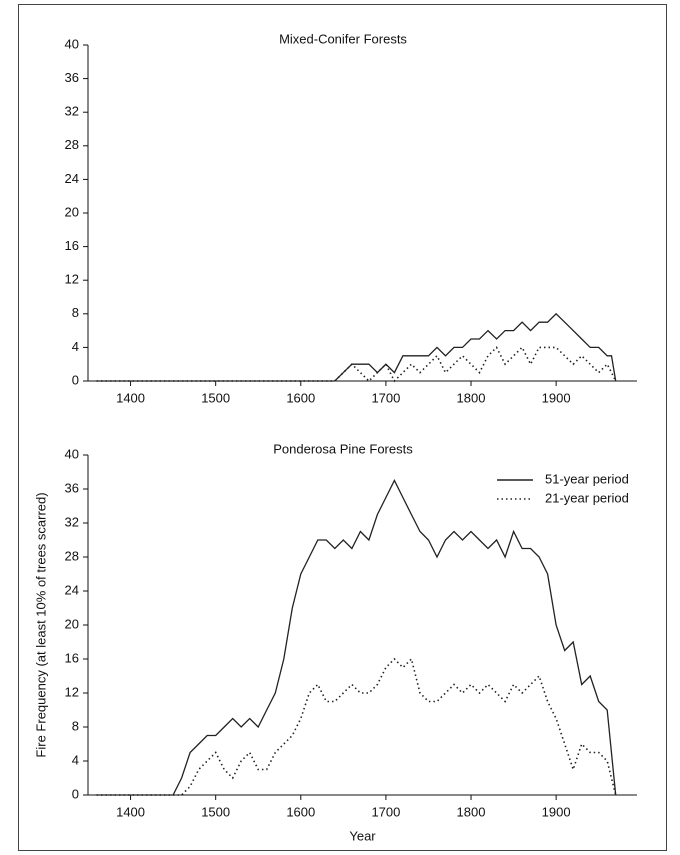 The width and height of the screenshot is (680, 855). Describe the element at coordinates (343, 38) in the screenshot. I see `chart-title: Mixed-Conifer Forests` at that location.